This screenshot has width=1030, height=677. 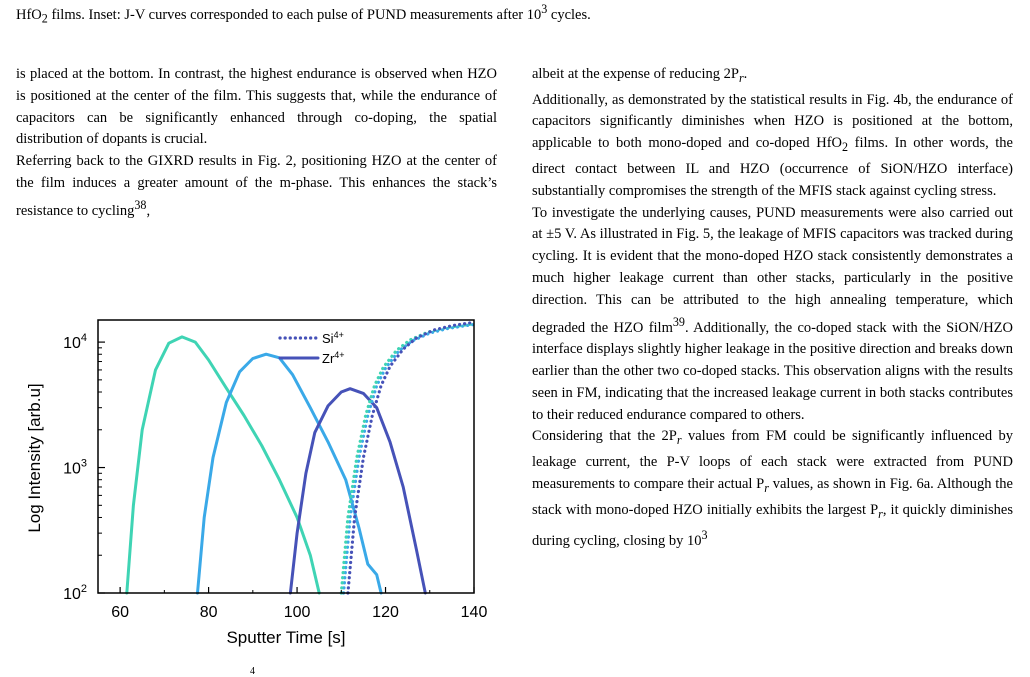 What do you see at coordinates (333, 358) in the screenshot?
I see `legend-label-zr: Zr4+` at bounding box center [333, 358].